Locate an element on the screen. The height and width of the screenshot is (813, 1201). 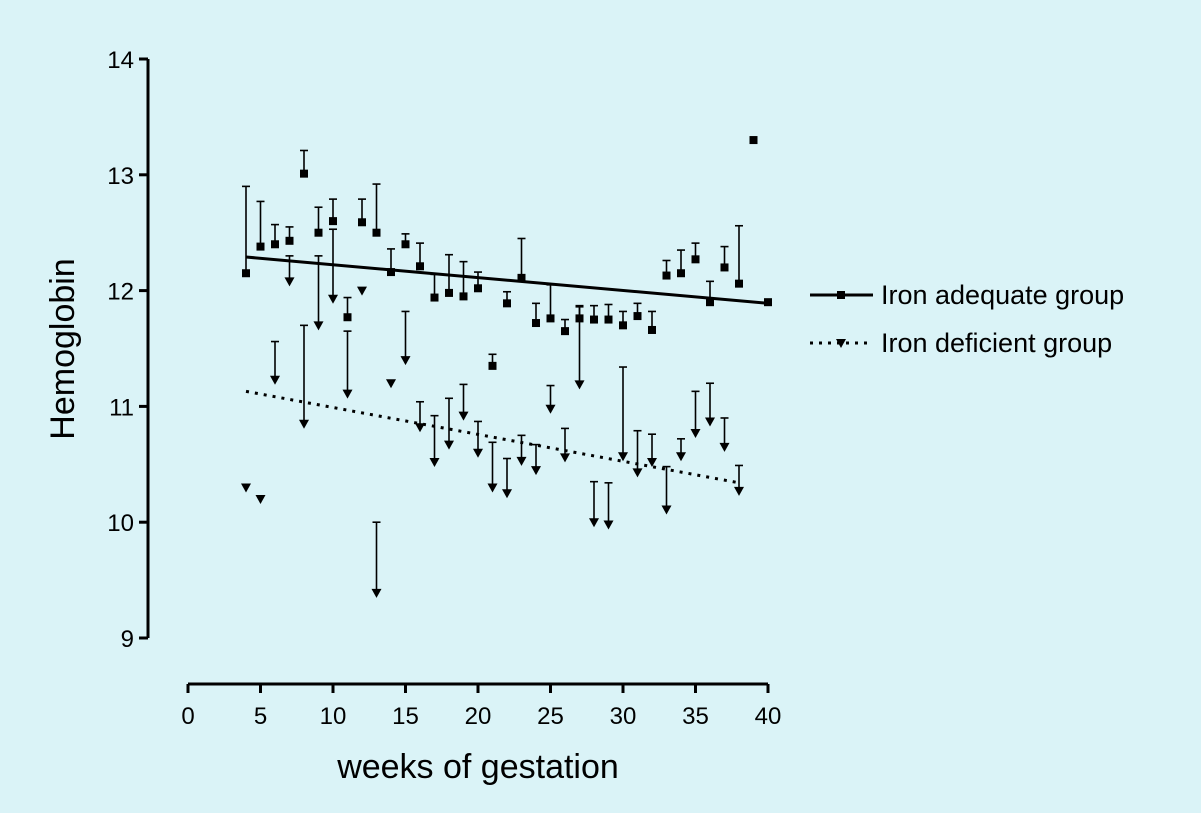
x-tick-label: 30 is located at coordinates (623, 716).